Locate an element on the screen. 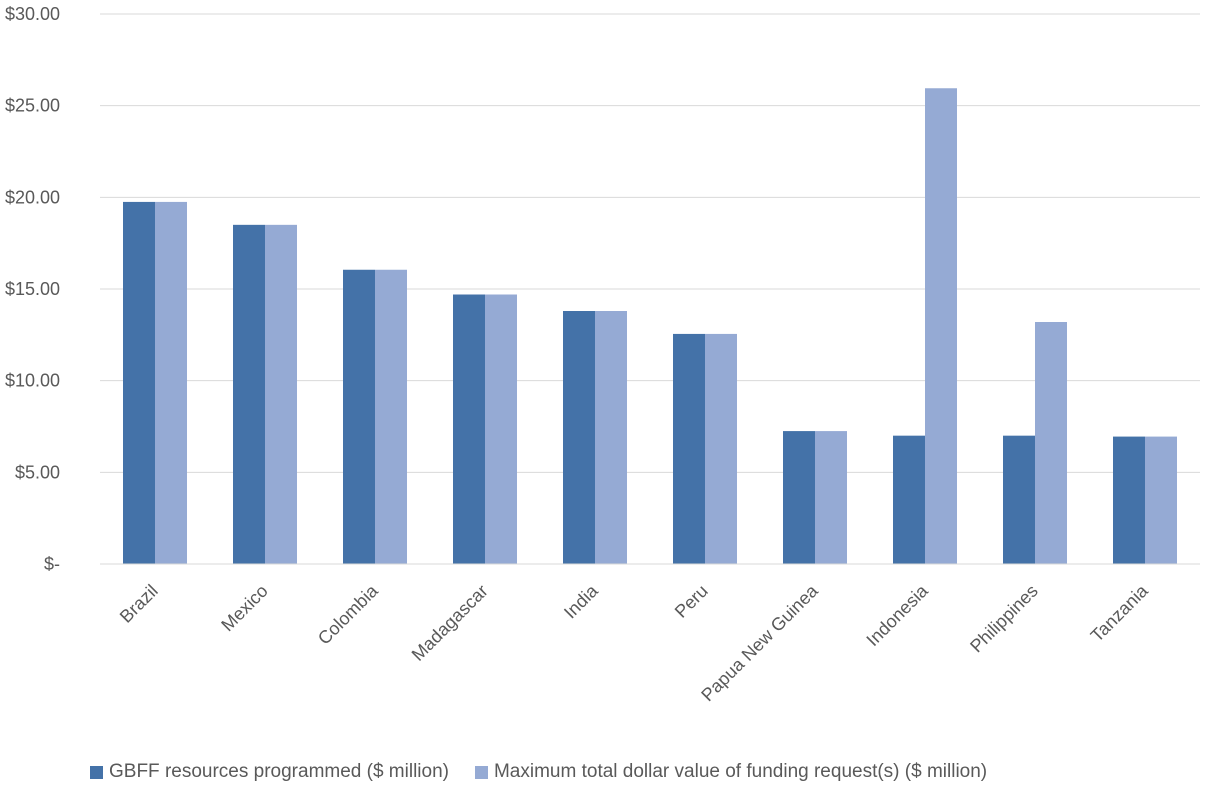 The height and width of the screenshot is (785, 1211). legend-label-series-0: GBFF resources programmed ($ million) is located at coordinates (279, 771).